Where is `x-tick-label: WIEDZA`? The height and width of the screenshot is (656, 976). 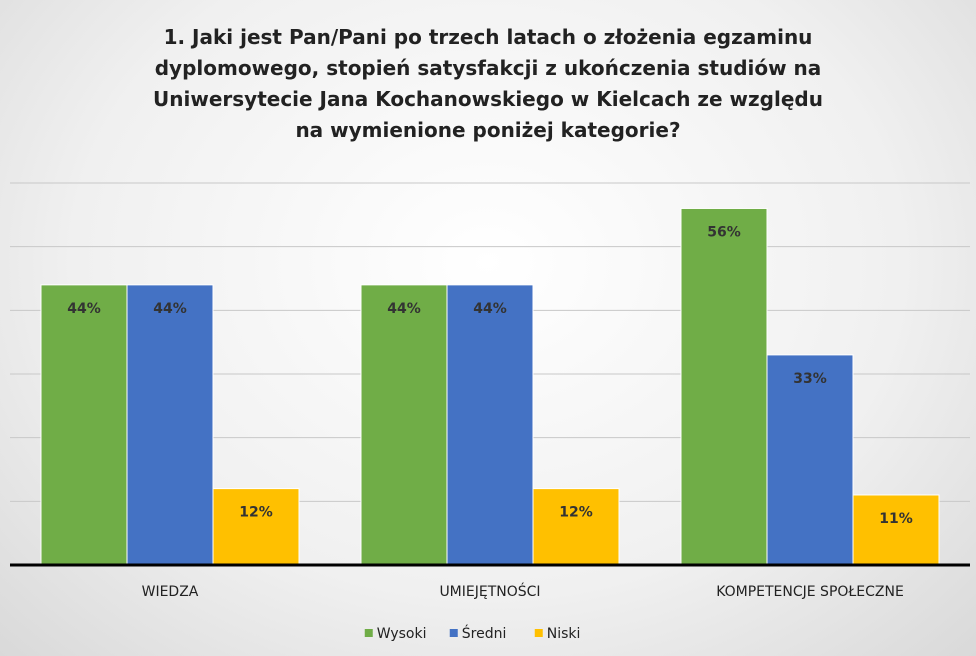 x-tick-label: WIEDZA is located at coordinates (170, 592).